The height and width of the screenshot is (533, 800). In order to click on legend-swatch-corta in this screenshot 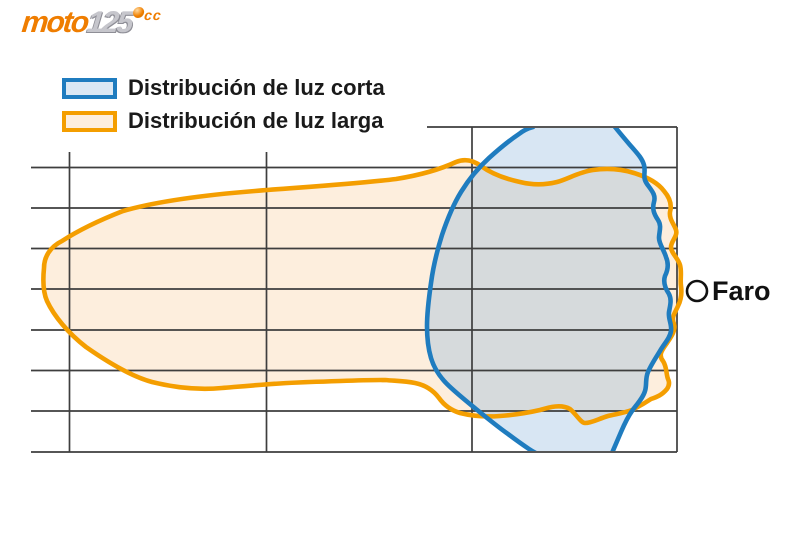, I will do `click(89, 88)`.